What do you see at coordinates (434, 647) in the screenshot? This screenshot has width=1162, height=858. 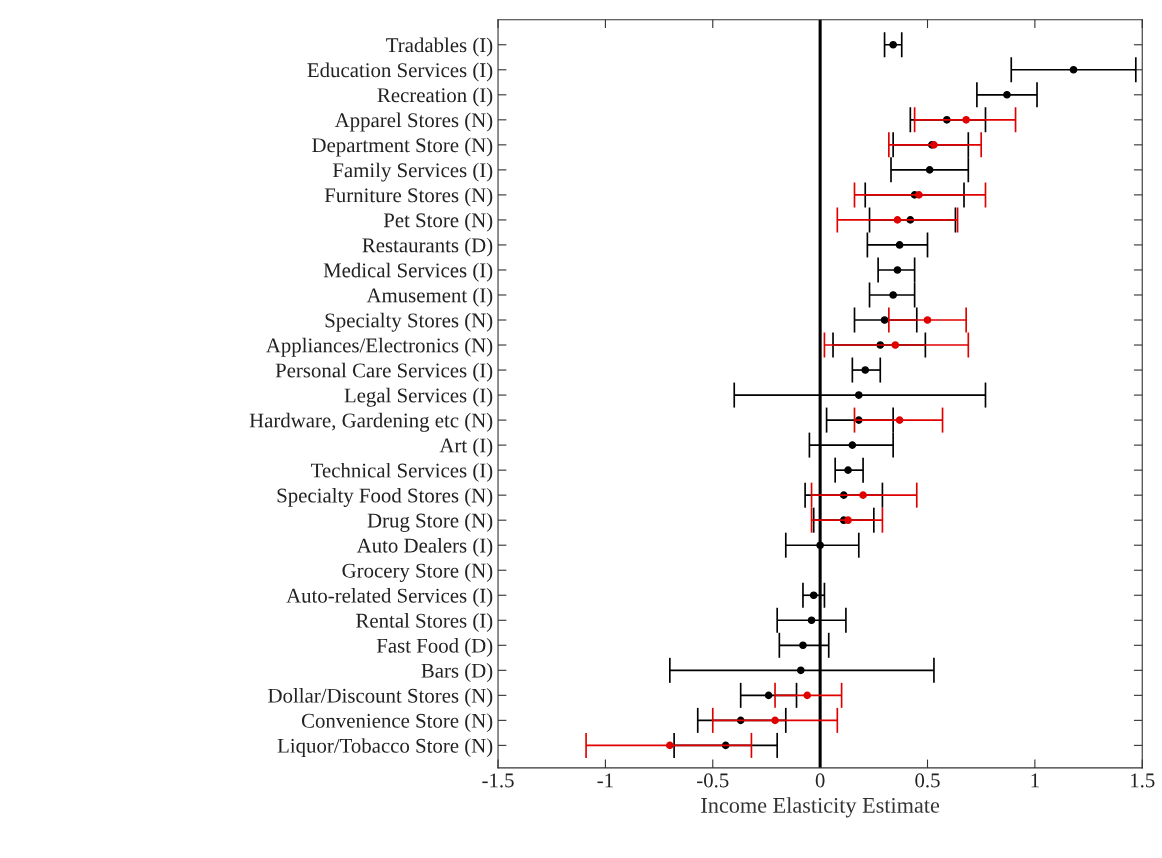 I see `y-tick-label: Fast Food (D)` at bounding box center [434, 647].